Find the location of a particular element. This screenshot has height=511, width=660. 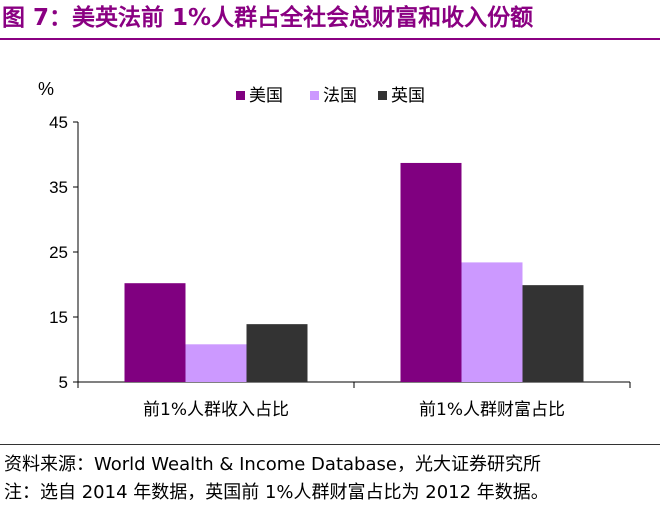

legend-label: 英国 is located at coordinates (408, 96).